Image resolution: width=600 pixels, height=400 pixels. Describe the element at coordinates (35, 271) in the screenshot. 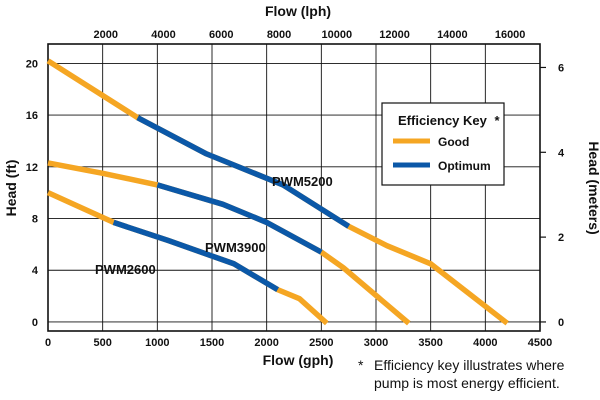

I see `y-tick-label: 4` at that location.